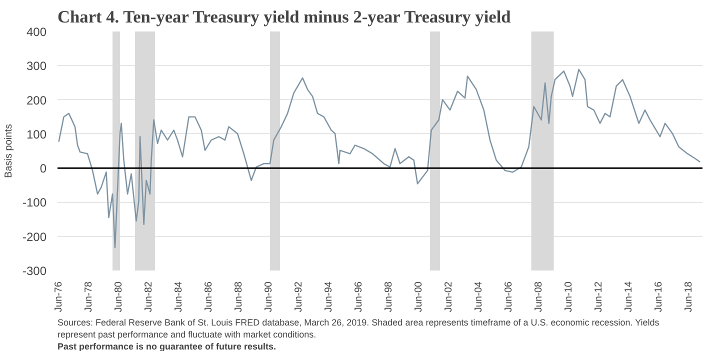 This screenshot has height=351, width=722. I want to click on x-tick-label: Jun-04, so click(478, 296).